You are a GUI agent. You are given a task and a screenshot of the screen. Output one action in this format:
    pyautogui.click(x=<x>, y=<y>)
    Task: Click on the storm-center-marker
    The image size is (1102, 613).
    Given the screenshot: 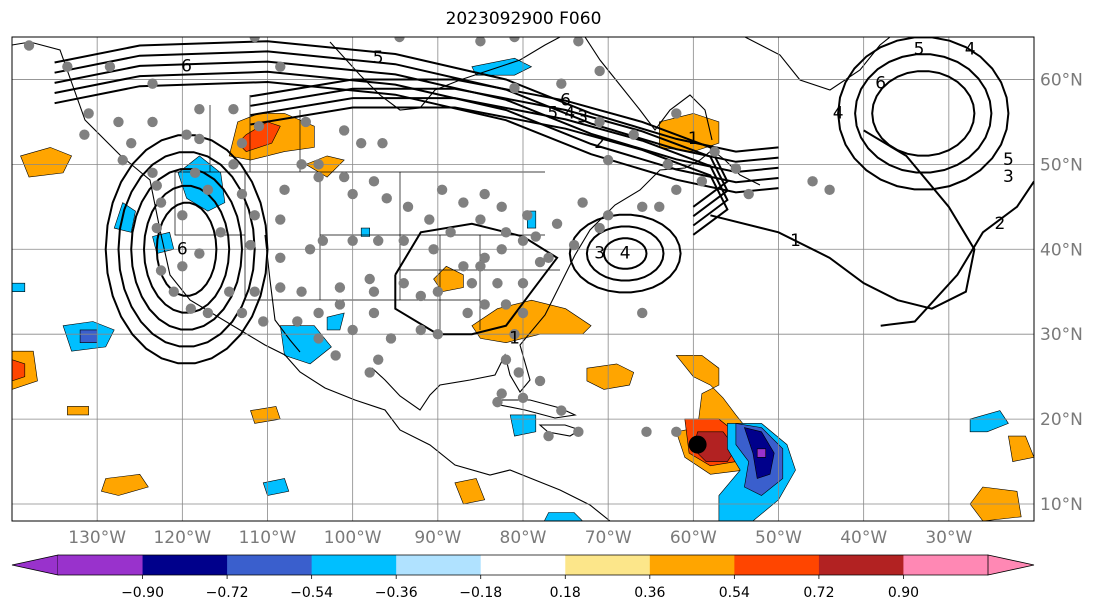 What is the action you would take?
    pyautogui.click(x=697, y=444)
    